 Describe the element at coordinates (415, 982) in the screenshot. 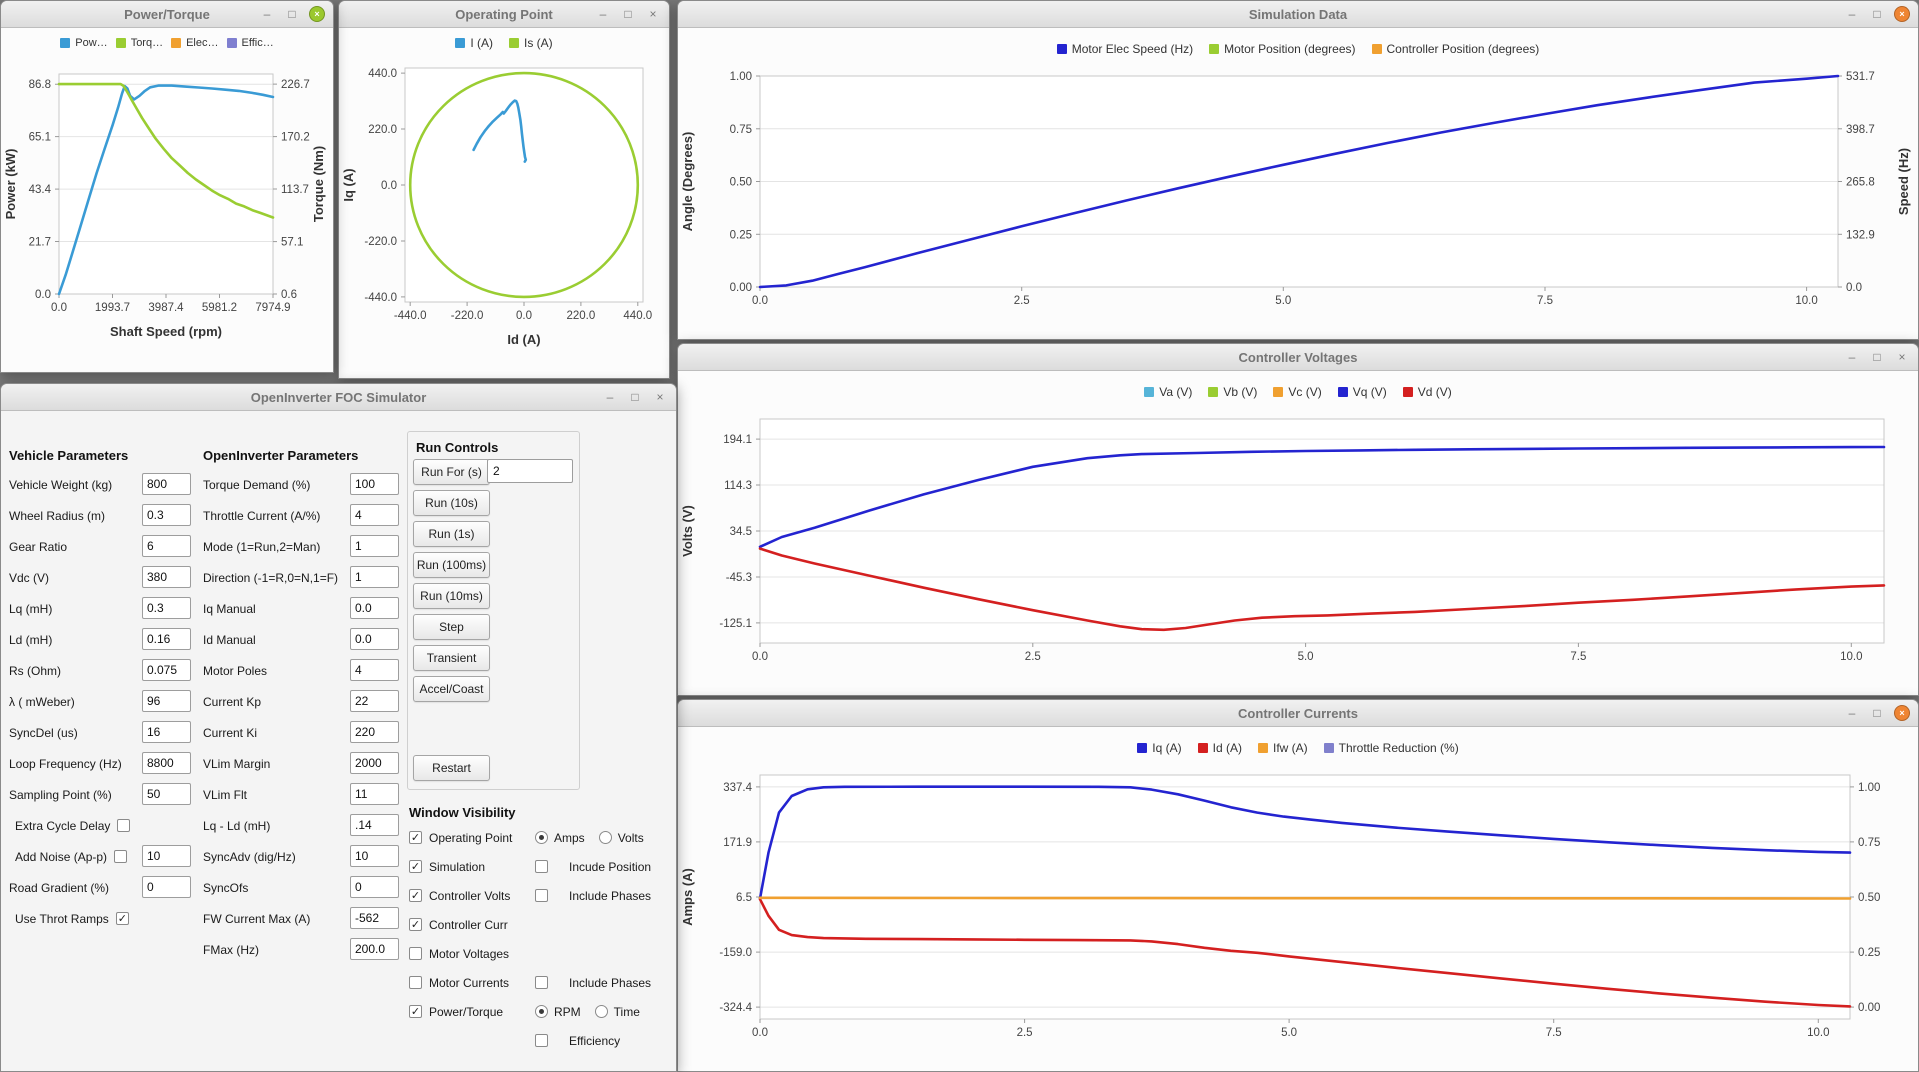

I see `checkbox-motor-currents` at that location.